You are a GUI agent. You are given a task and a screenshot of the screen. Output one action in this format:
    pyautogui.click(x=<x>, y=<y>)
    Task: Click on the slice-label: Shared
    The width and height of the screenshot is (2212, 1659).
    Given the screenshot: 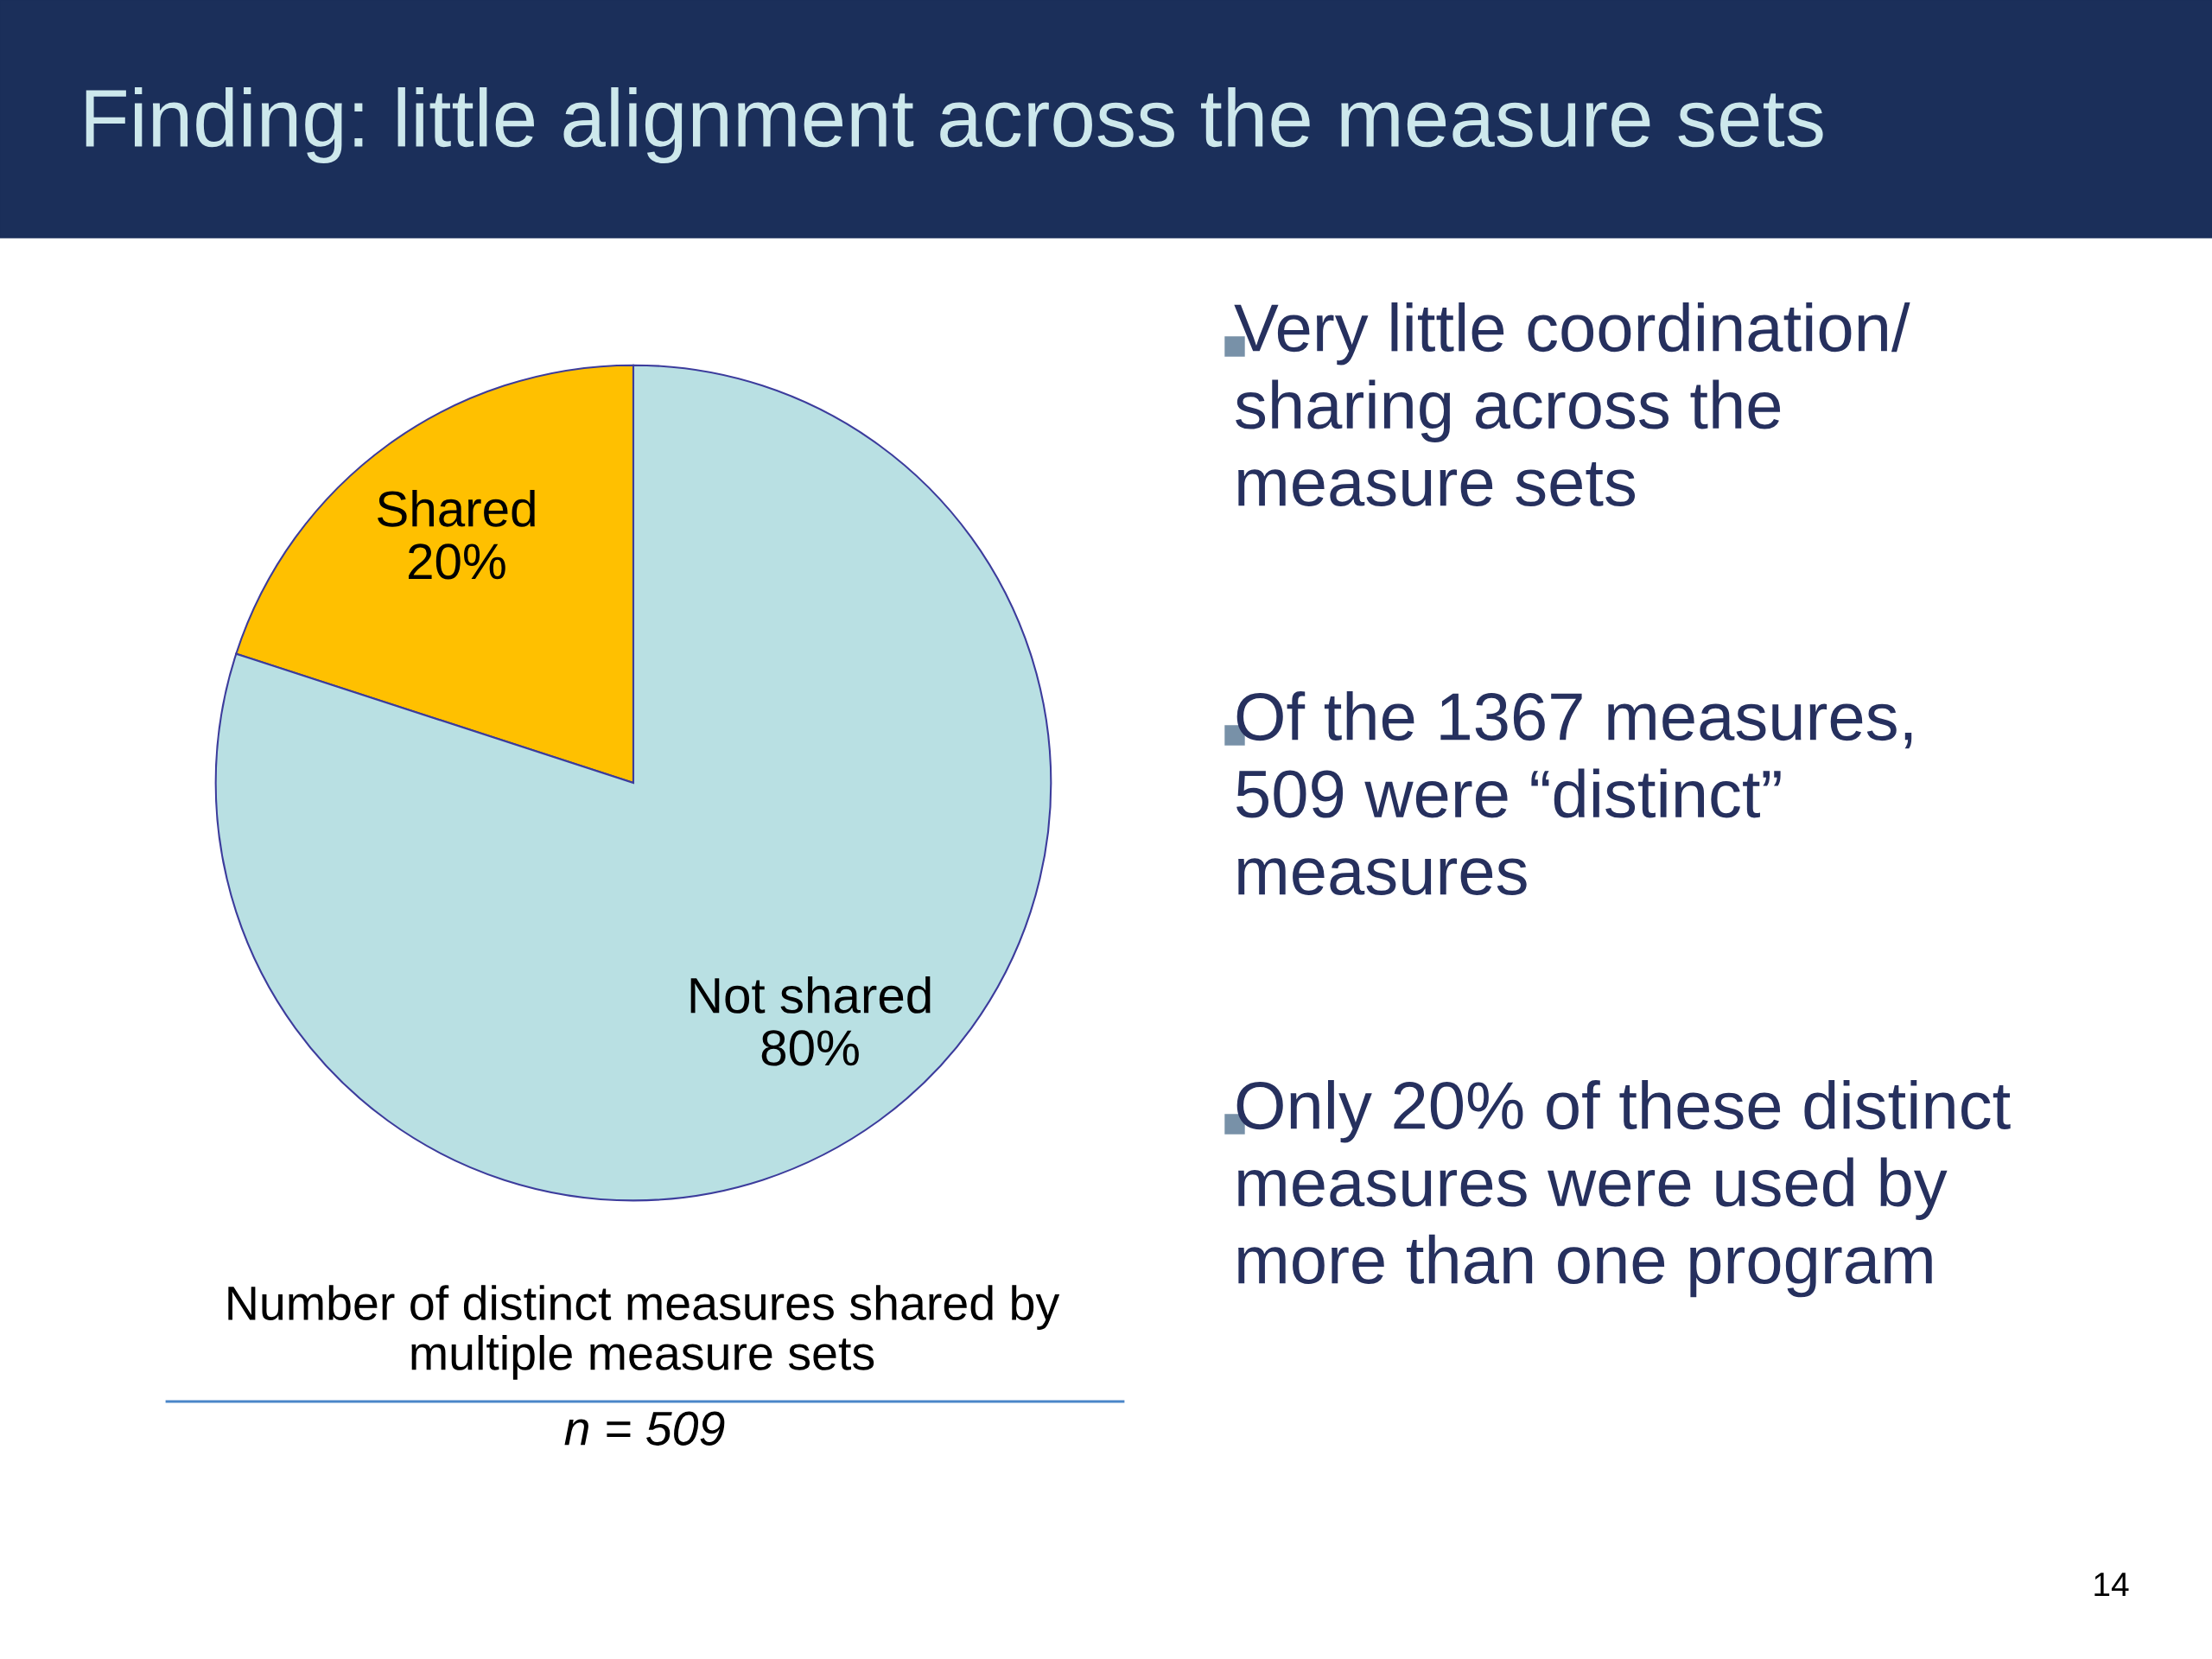 What is the action you would take?
    pyautogui.click(x=456, y=508)
    